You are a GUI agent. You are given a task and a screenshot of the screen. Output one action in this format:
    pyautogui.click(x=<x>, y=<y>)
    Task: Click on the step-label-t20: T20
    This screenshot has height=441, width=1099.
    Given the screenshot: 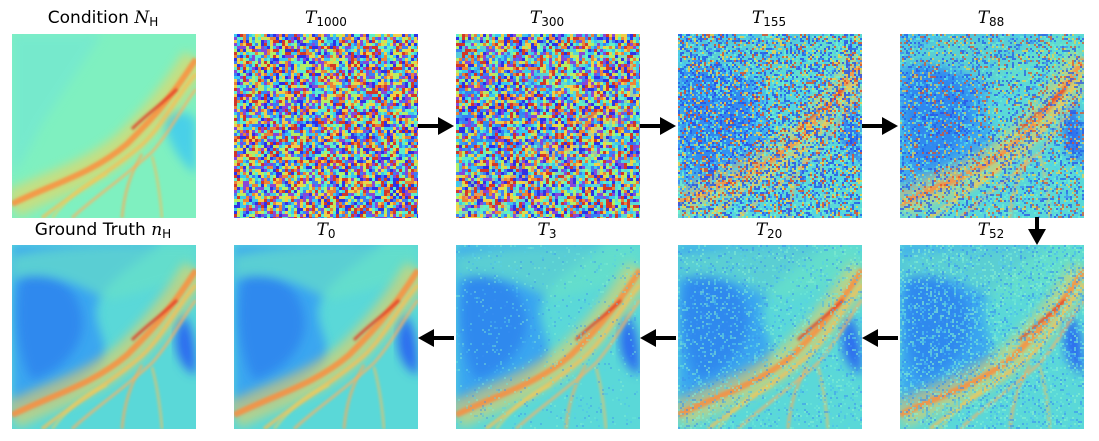 What is the action you would take?
    pyautogui.click(x=769, y=230)
    